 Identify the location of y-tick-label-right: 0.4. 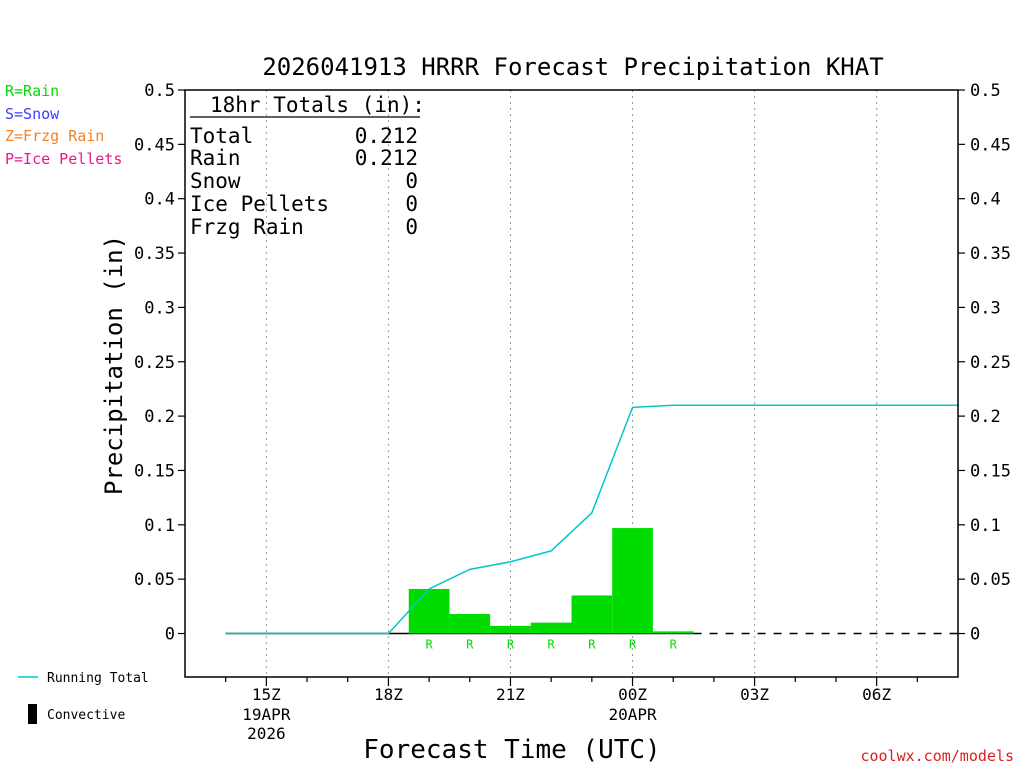
(985, 200).